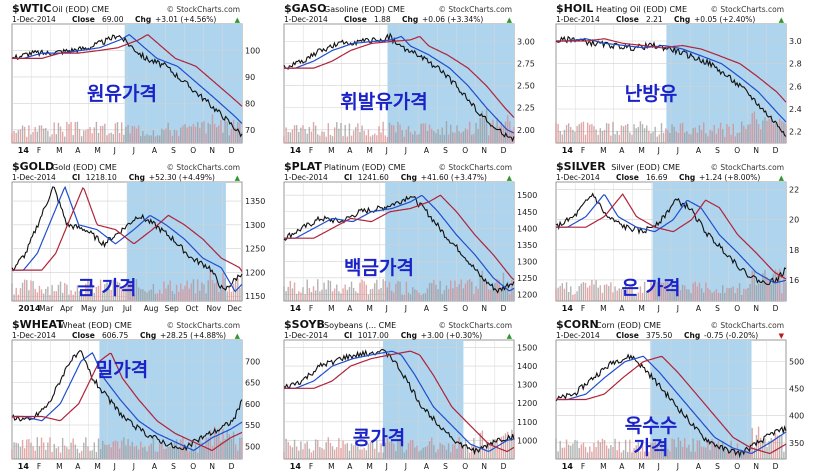 The image size is (813, 476). I want to click on close-value: 1017.00, so click(373, 335).